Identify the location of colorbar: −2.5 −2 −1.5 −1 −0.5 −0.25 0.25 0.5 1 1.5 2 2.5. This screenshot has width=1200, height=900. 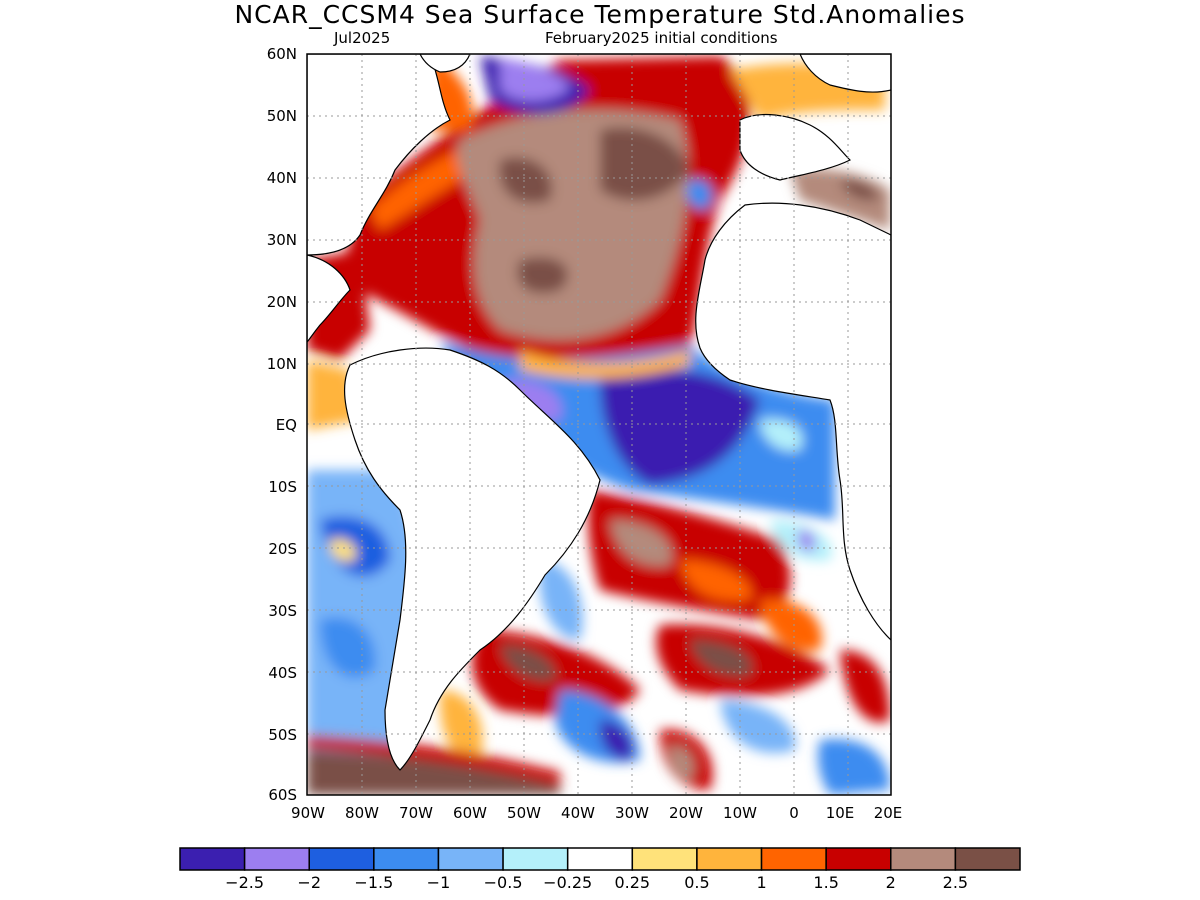
(600, 869).